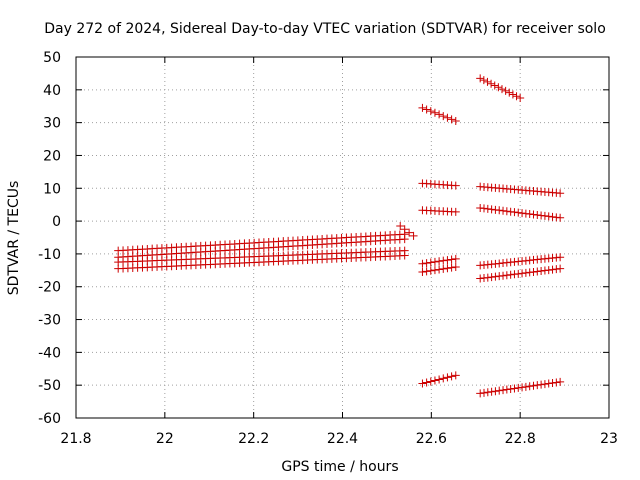 The width and height of the screenshot is (640, 480). Describe the element at coordinates (261, 242) in the screenshot. I see `series-sat-a` at that location.